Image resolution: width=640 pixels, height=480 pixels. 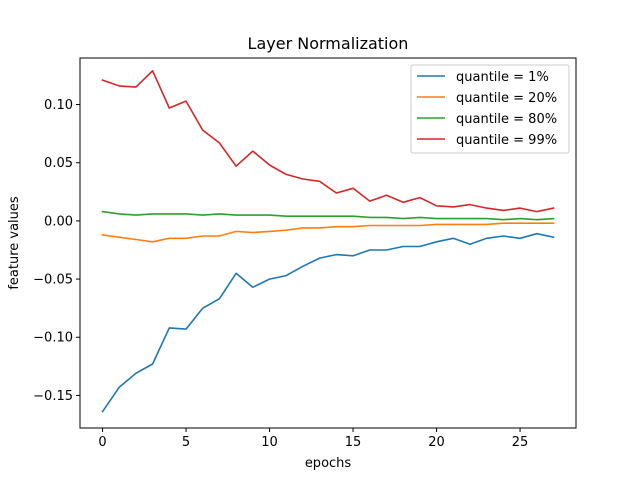 I want to click on legend-label: quantile = 99%, so click(x=506, y=140).